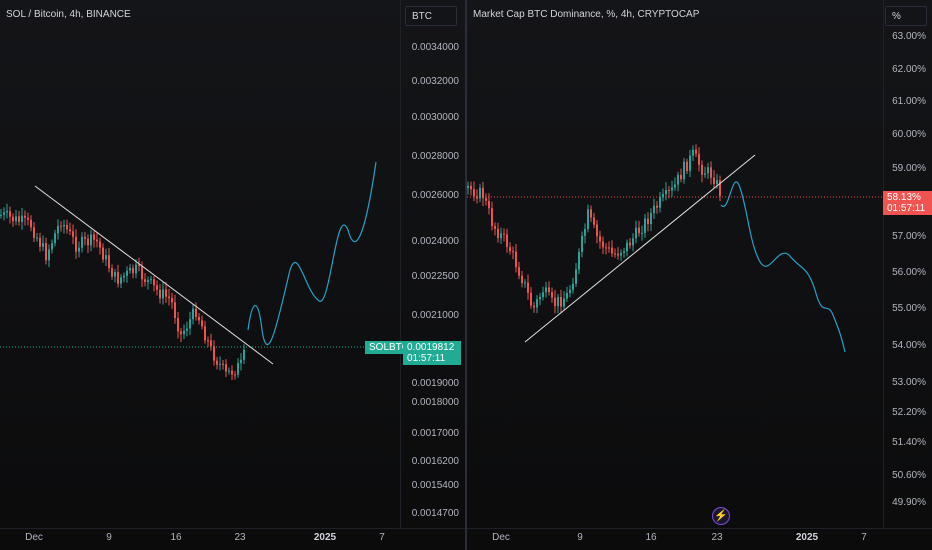 This screenshot has width=932, height=550. I want to click on right-time-label: 16, so click(651, 537).